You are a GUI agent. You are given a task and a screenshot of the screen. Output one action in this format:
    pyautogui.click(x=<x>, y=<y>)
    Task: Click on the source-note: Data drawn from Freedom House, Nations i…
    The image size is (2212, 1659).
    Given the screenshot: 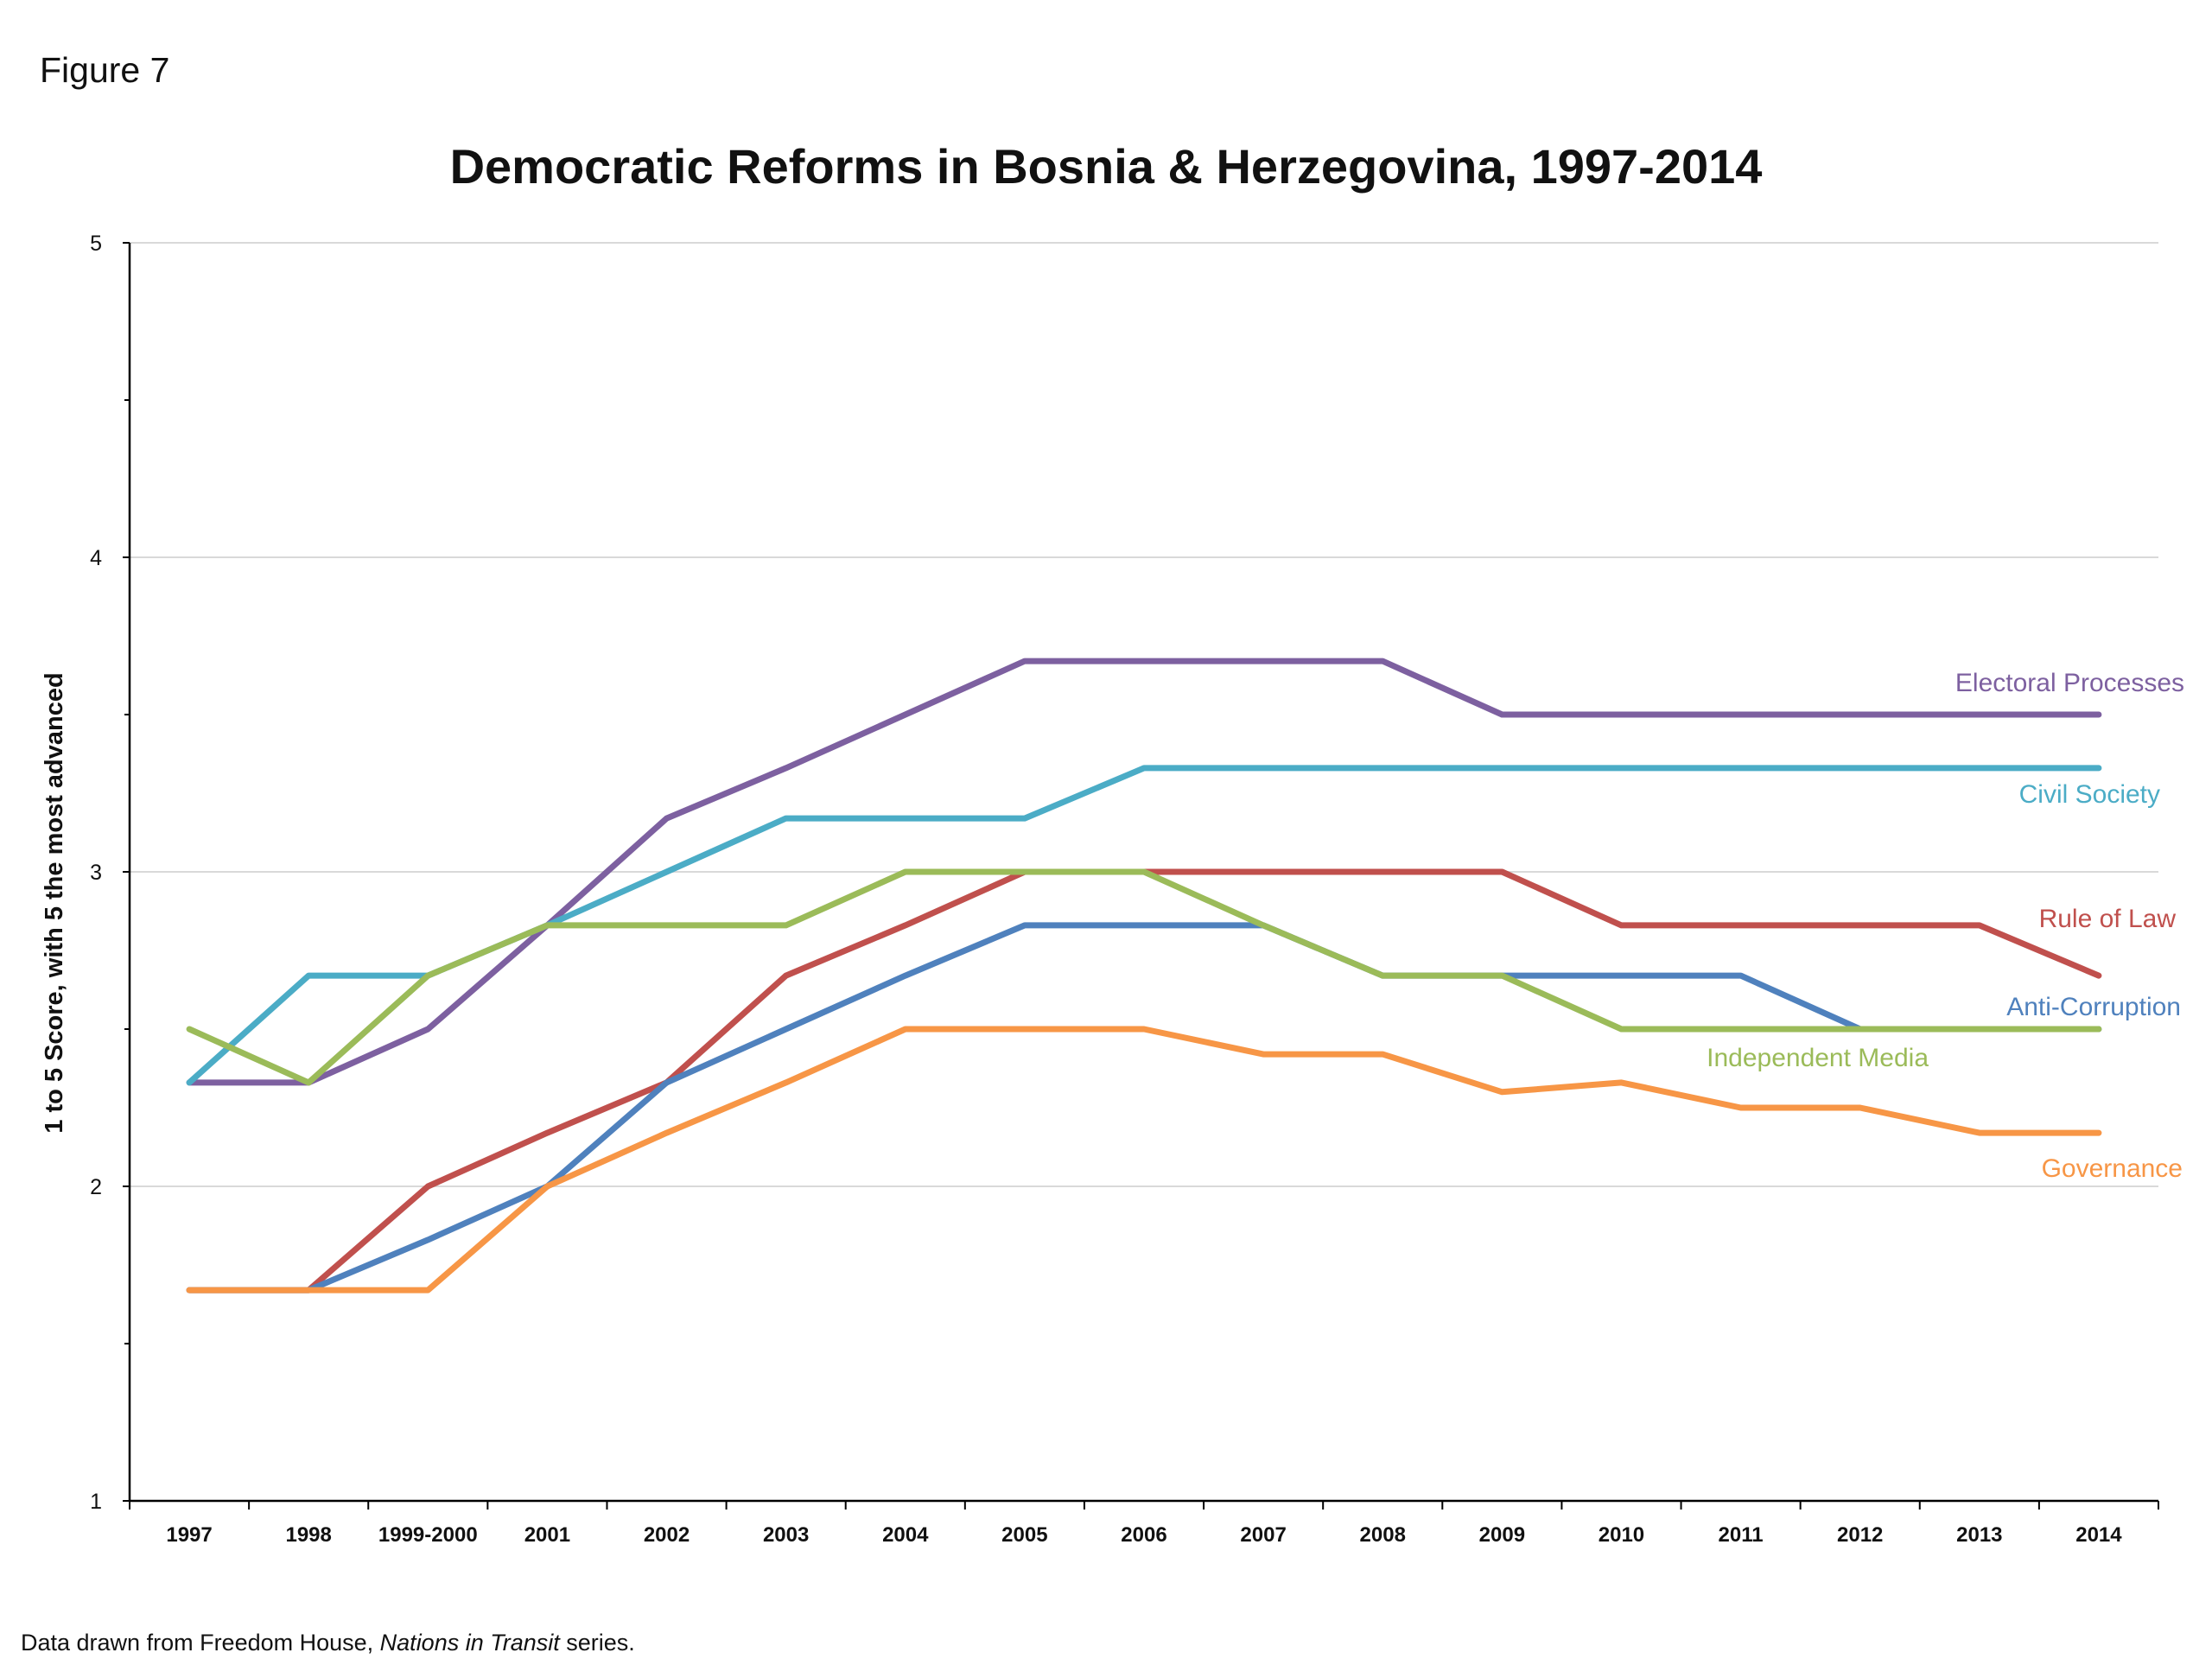 What is the action you would take?
    pyautogui.click(x=328, y=1643)
    